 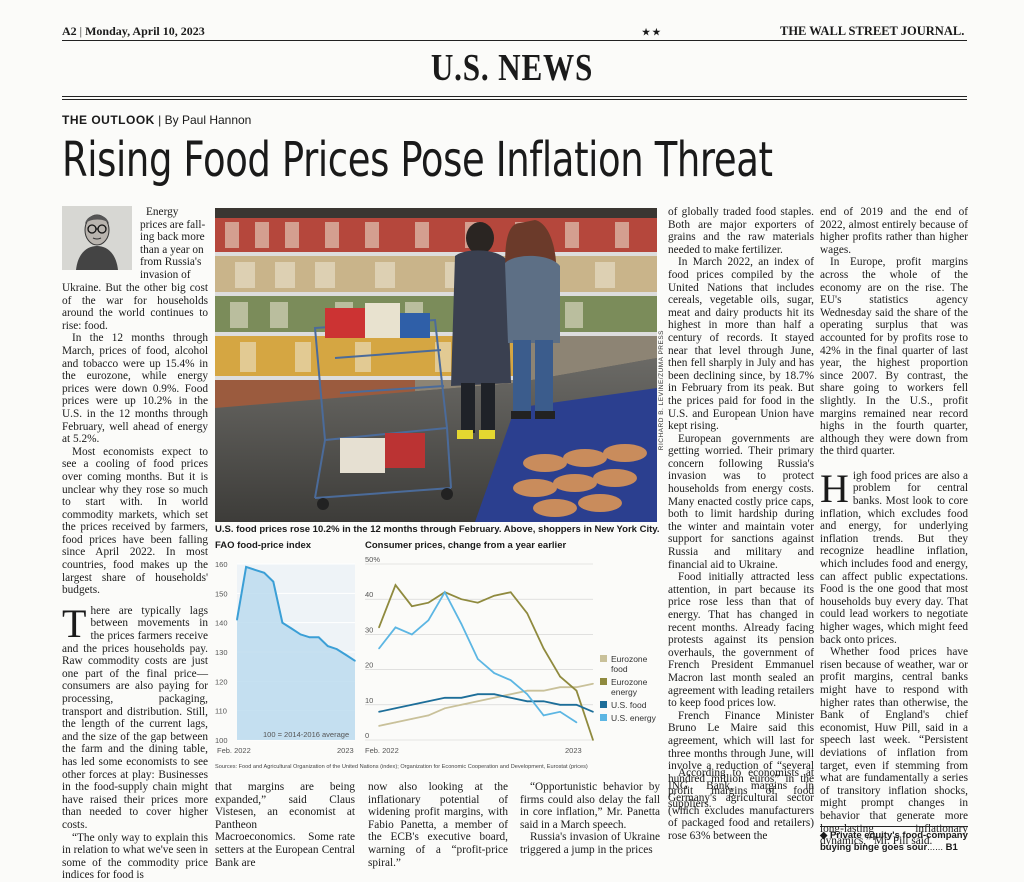 I want to click on cpi-legend-item: U.S. food, so click(x=631, y=705).